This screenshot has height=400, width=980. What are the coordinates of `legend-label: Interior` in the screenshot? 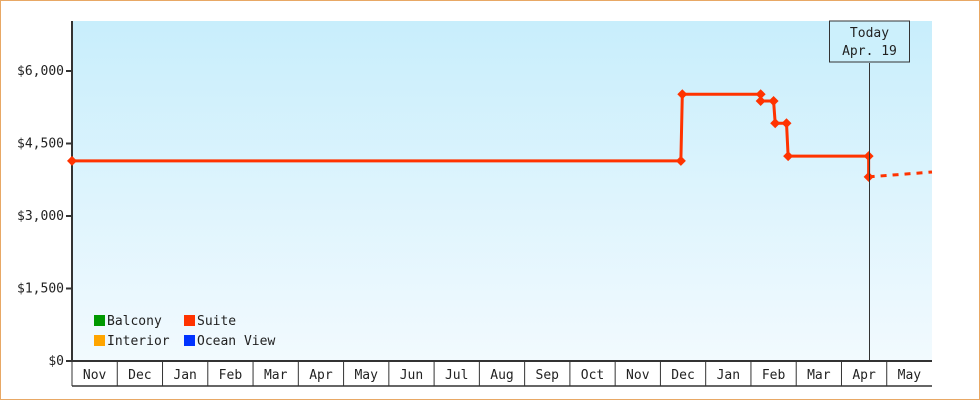 It's located at (138, 341).